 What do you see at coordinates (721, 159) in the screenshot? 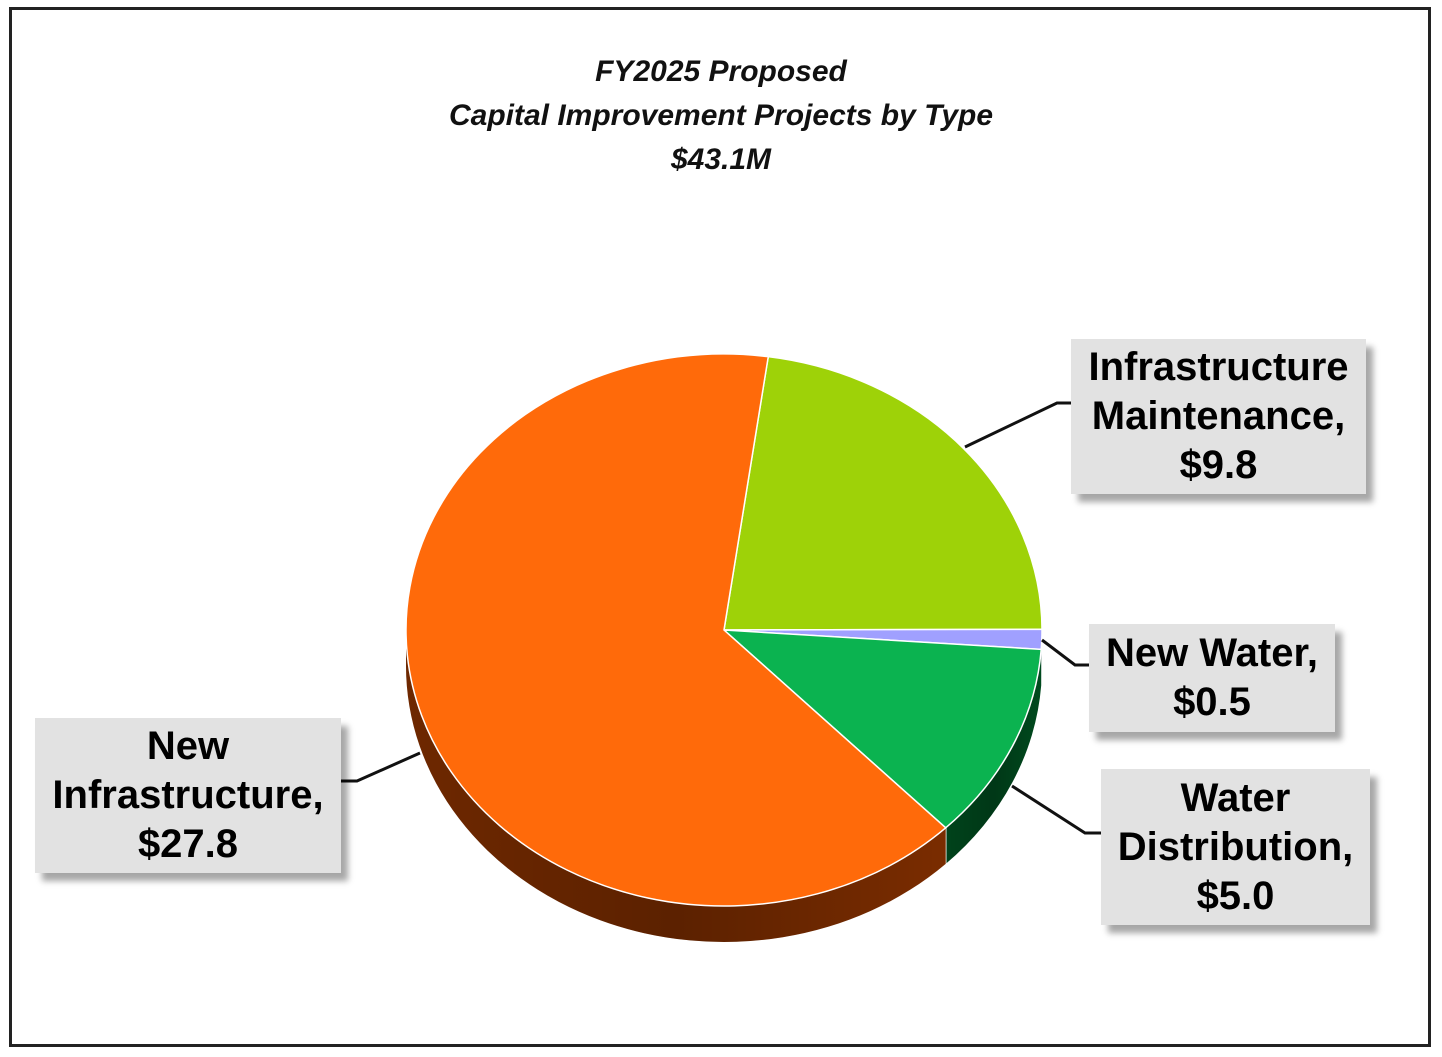
I see `title-line-3: $43.1M` at bounding box center [721, 159].